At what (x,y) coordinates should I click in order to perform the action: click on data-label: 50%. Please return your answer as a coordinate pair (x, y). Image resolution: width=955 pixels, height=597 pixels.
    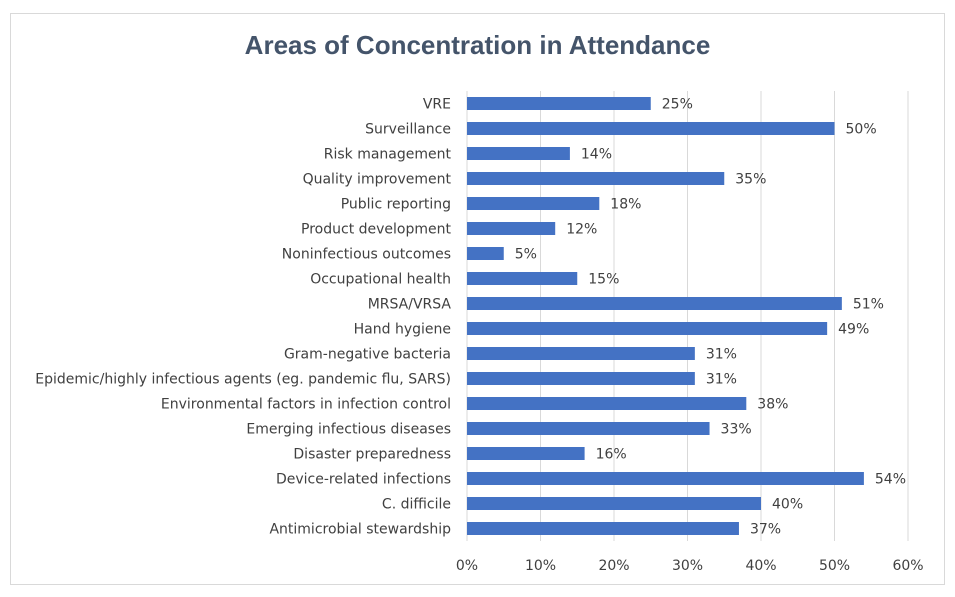
    Looking at the image, I should click on (861, 130).